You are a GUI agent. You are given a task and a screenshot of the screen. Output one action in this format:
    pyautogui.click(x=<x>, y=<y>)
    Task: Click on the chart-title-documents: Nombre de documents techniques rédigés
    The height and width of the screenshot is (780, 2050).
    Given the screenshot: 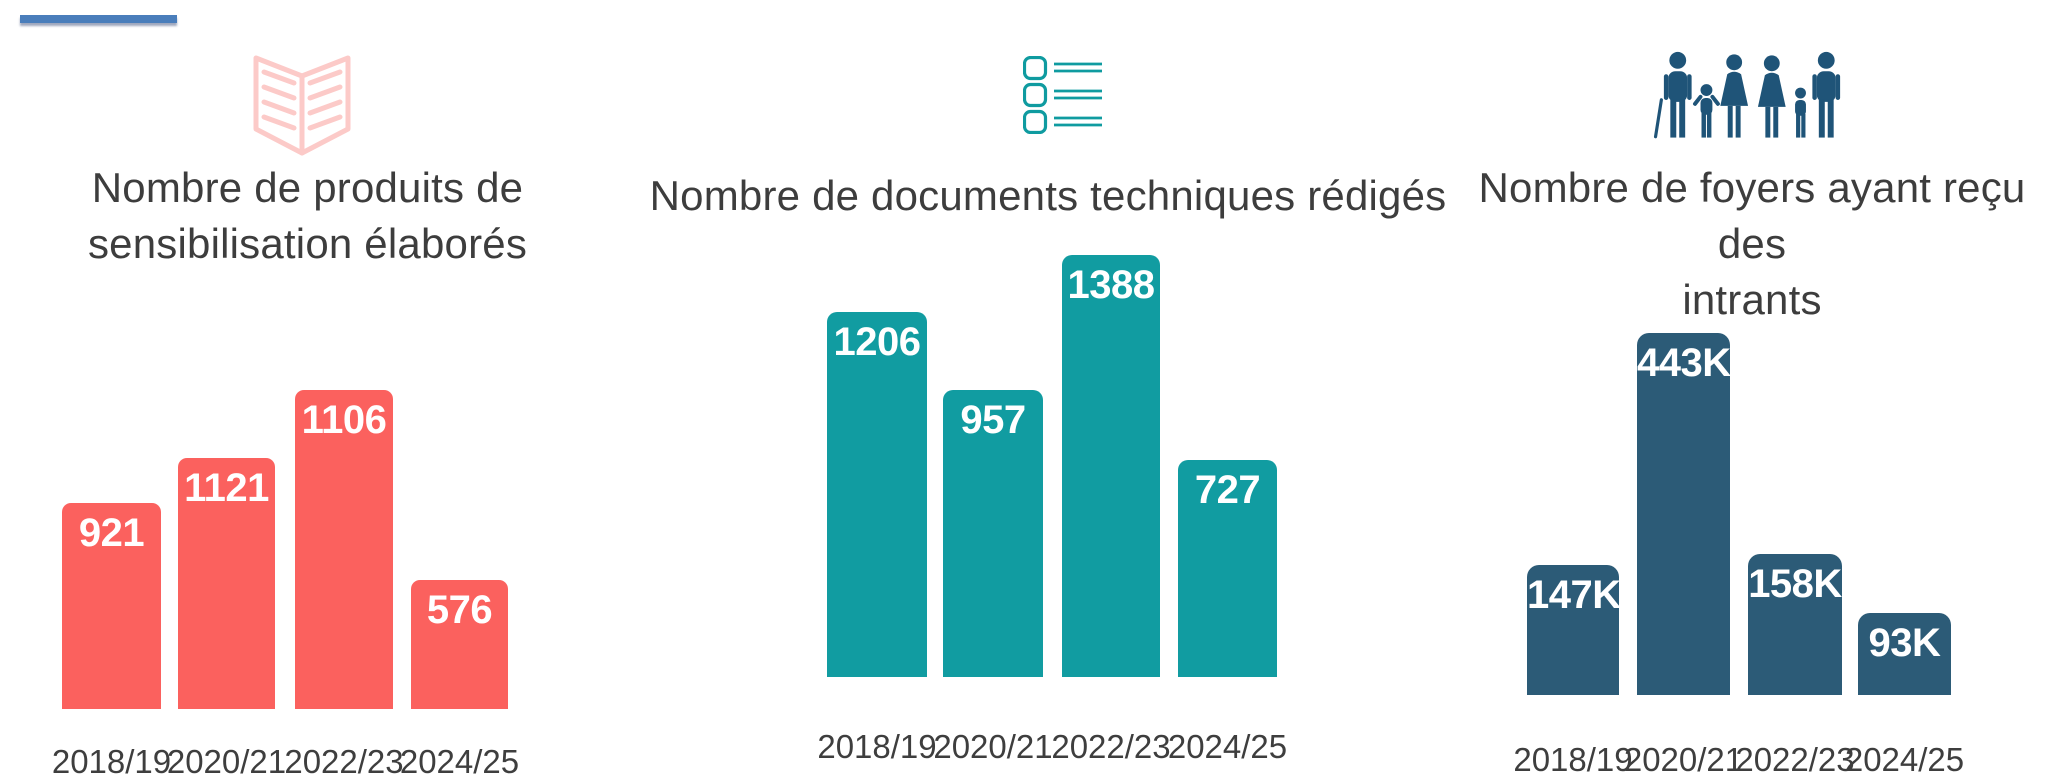 What is the action you would take?
    pyautogui.click(x=1048, y=196)
    